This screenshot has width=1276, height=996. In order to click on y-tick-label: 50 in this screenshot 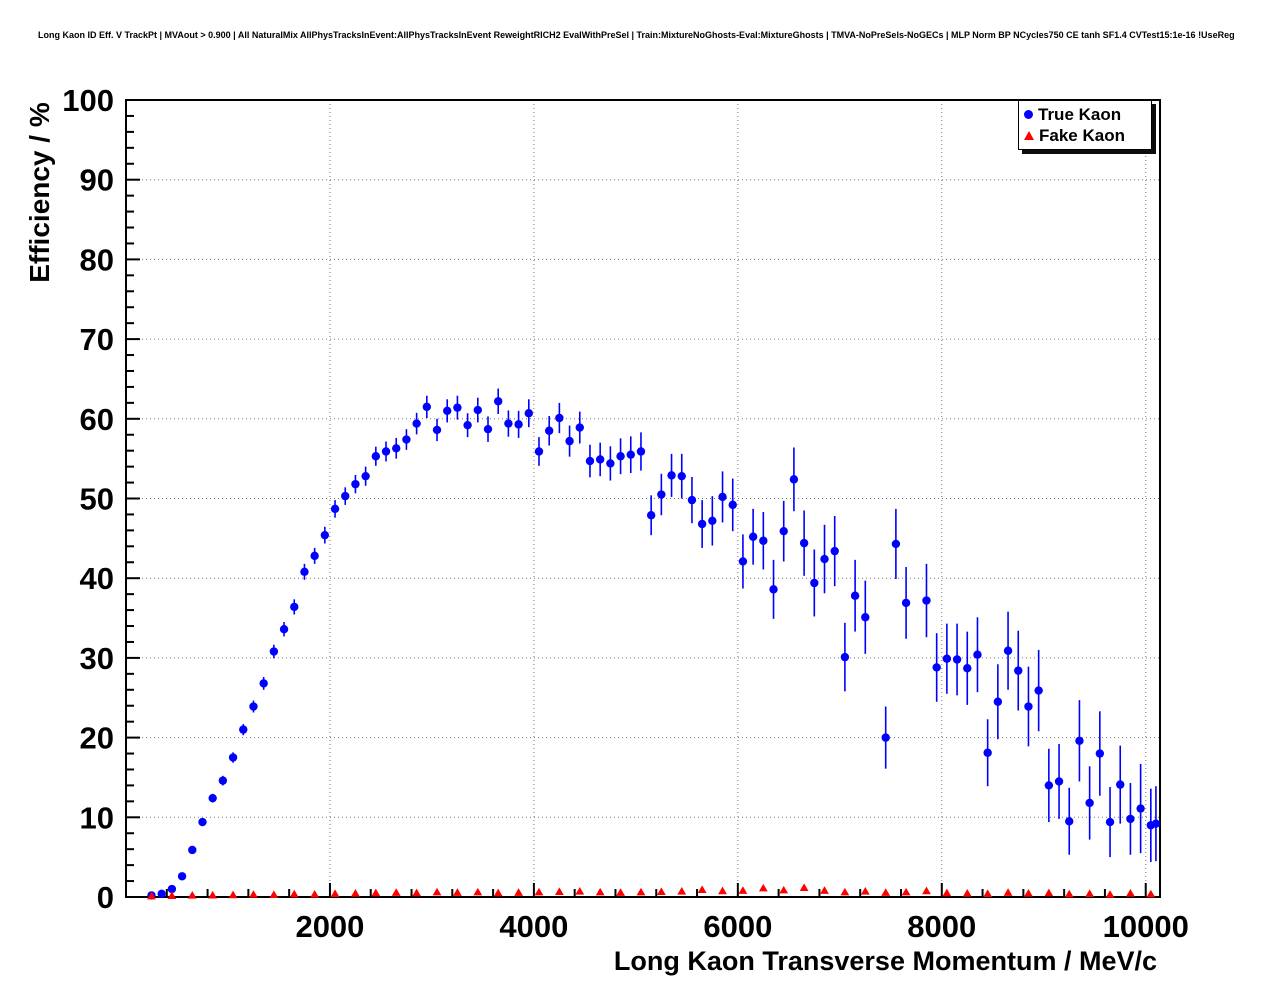, I will do `click(97, 499)`.